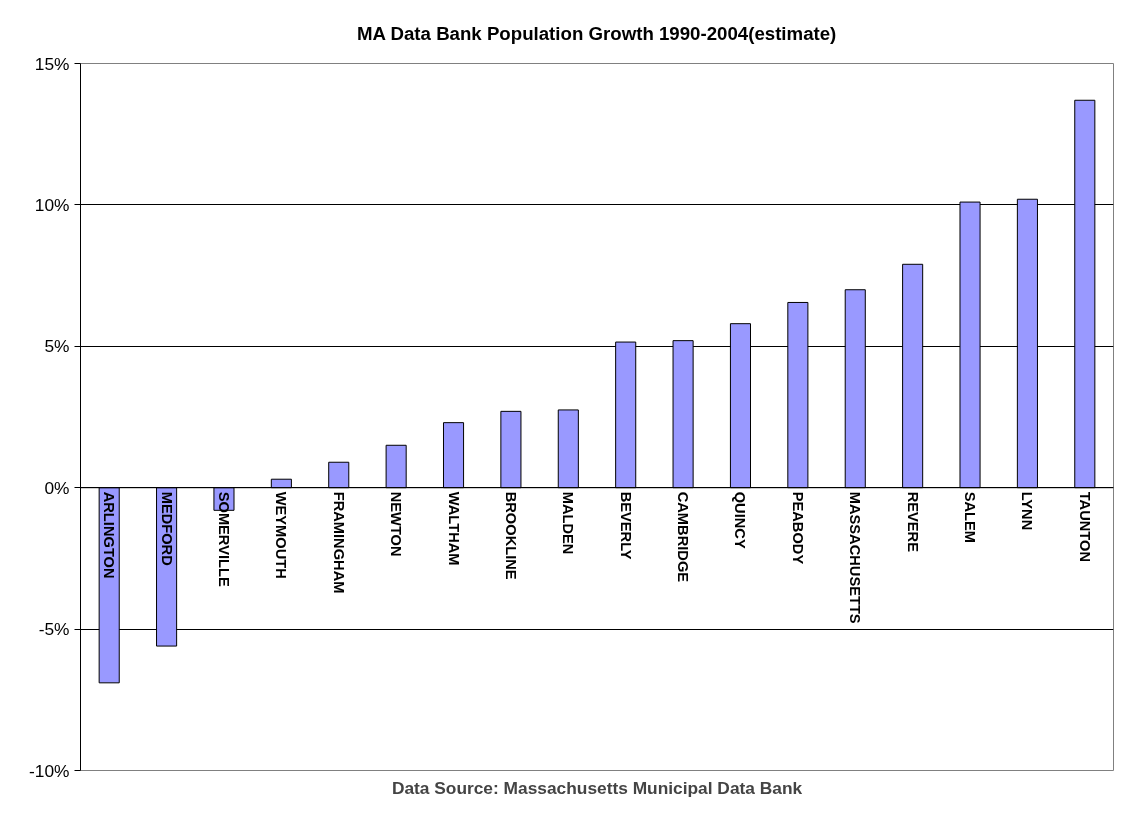 This screenshot has height=836, width=1133. Describe the element at coordinates (453, 528) in the screenshot. I see `x-tick-label: WALTHAM` at that location.